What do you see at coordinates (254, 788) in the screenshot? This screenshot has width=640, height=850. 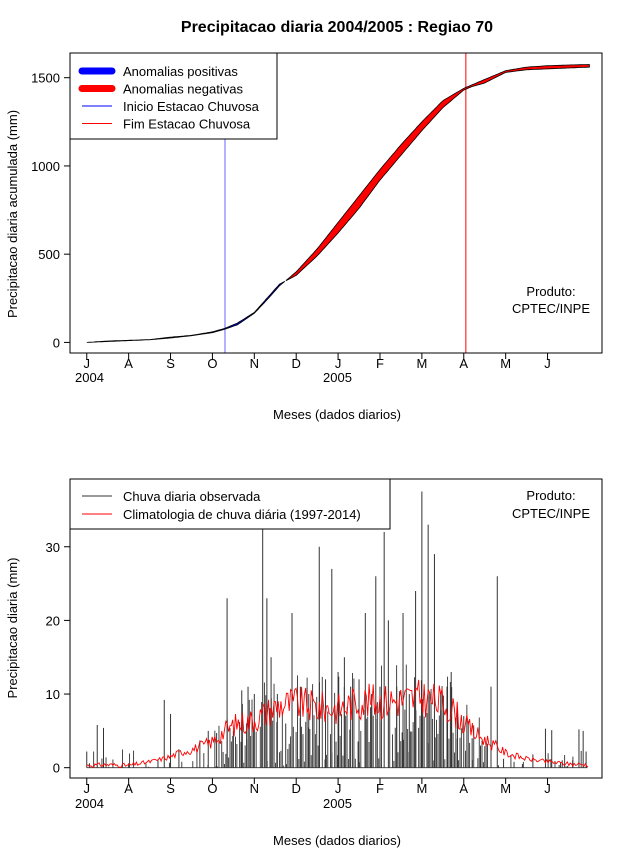 I see `x-tick-label-daily: N` at bounding box center [254, 788].